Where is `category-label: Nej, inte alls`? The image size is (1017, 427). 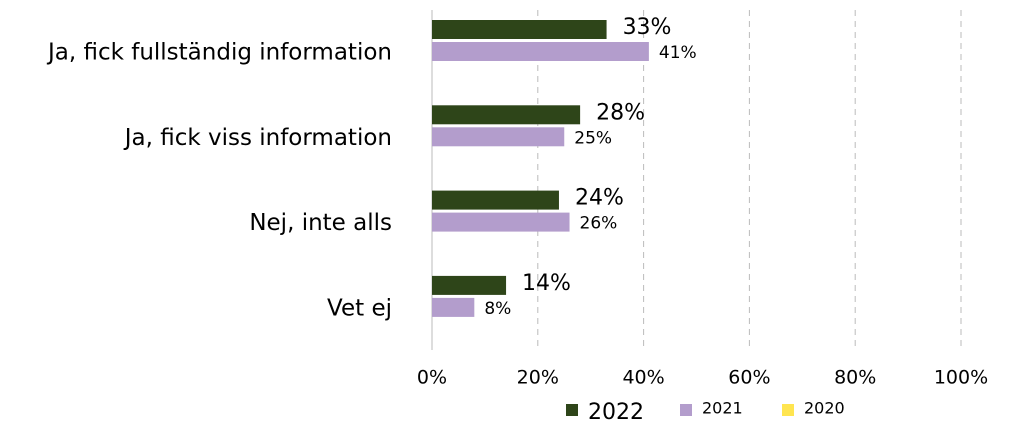
category-label: Nej, inte alls is located at coordinates (320, 223).